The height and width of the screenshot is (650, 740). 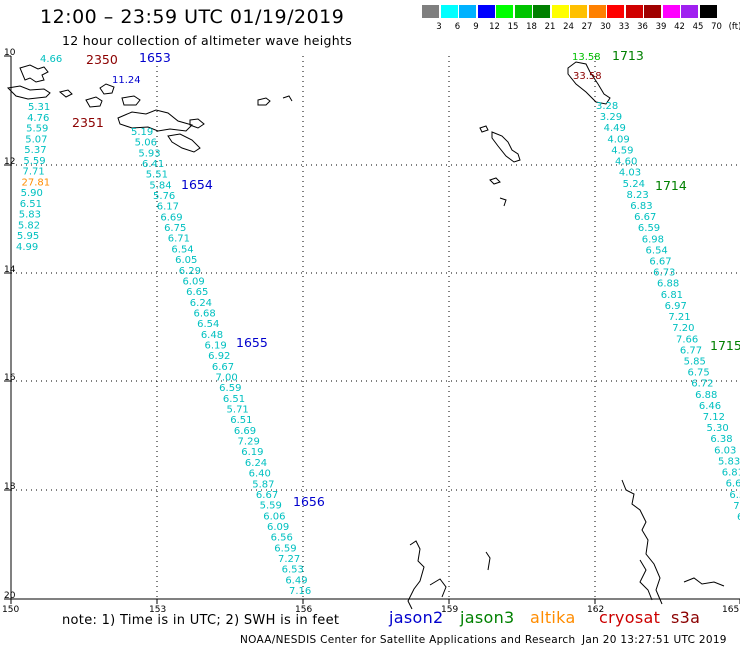 What do you see at coordinates (238, 410) in the screenshot?
I see `wave-height-value: 5.71` at bounding box center [238, 410].